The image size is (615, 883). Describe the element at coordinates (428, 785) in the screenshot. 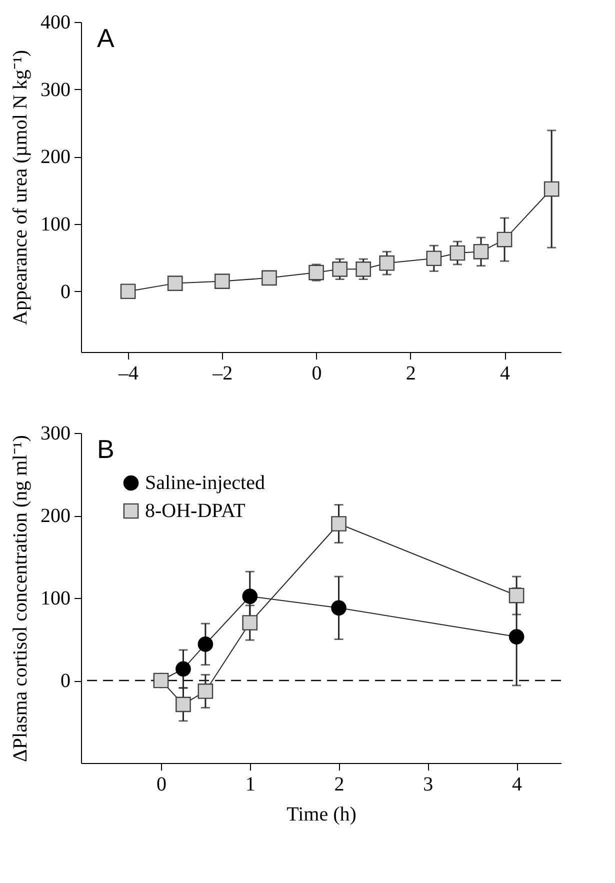

I see `x-tick-label: 3` at that location.